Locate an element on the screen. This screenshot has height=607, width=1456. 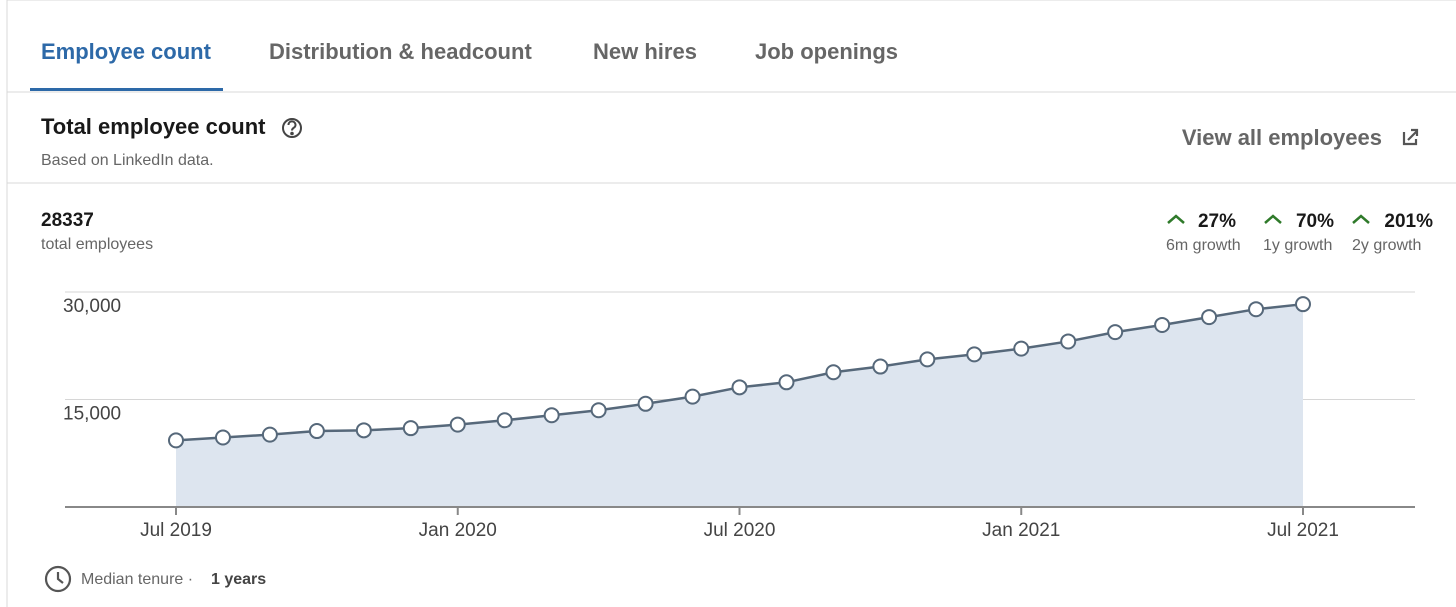
growth-value: 201% is located at coordinates (1408, 221).